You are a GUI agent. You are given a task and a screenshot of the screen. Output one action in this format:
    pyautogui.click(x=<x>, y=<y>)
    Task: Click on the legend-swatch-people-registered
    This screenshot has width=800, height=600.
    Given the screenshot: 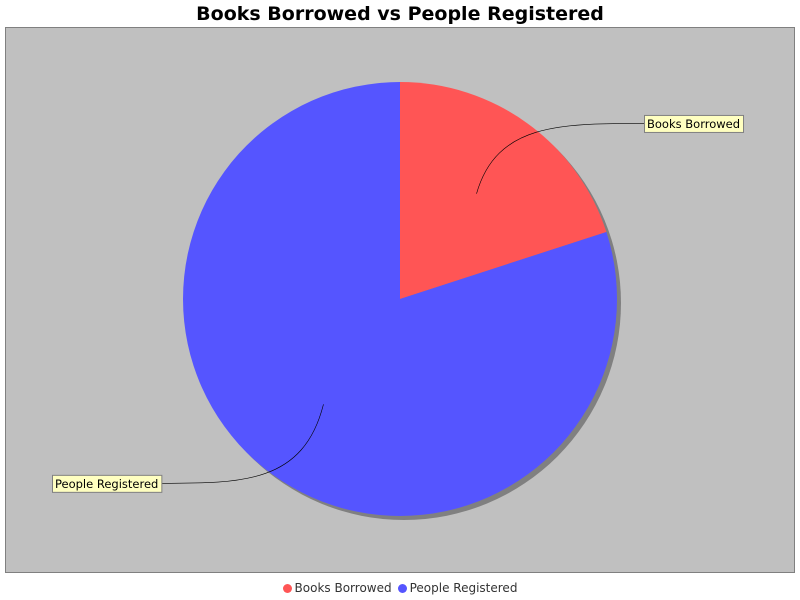 What is the action you would take?
    pyautogui.click(x=402, y=588)
    